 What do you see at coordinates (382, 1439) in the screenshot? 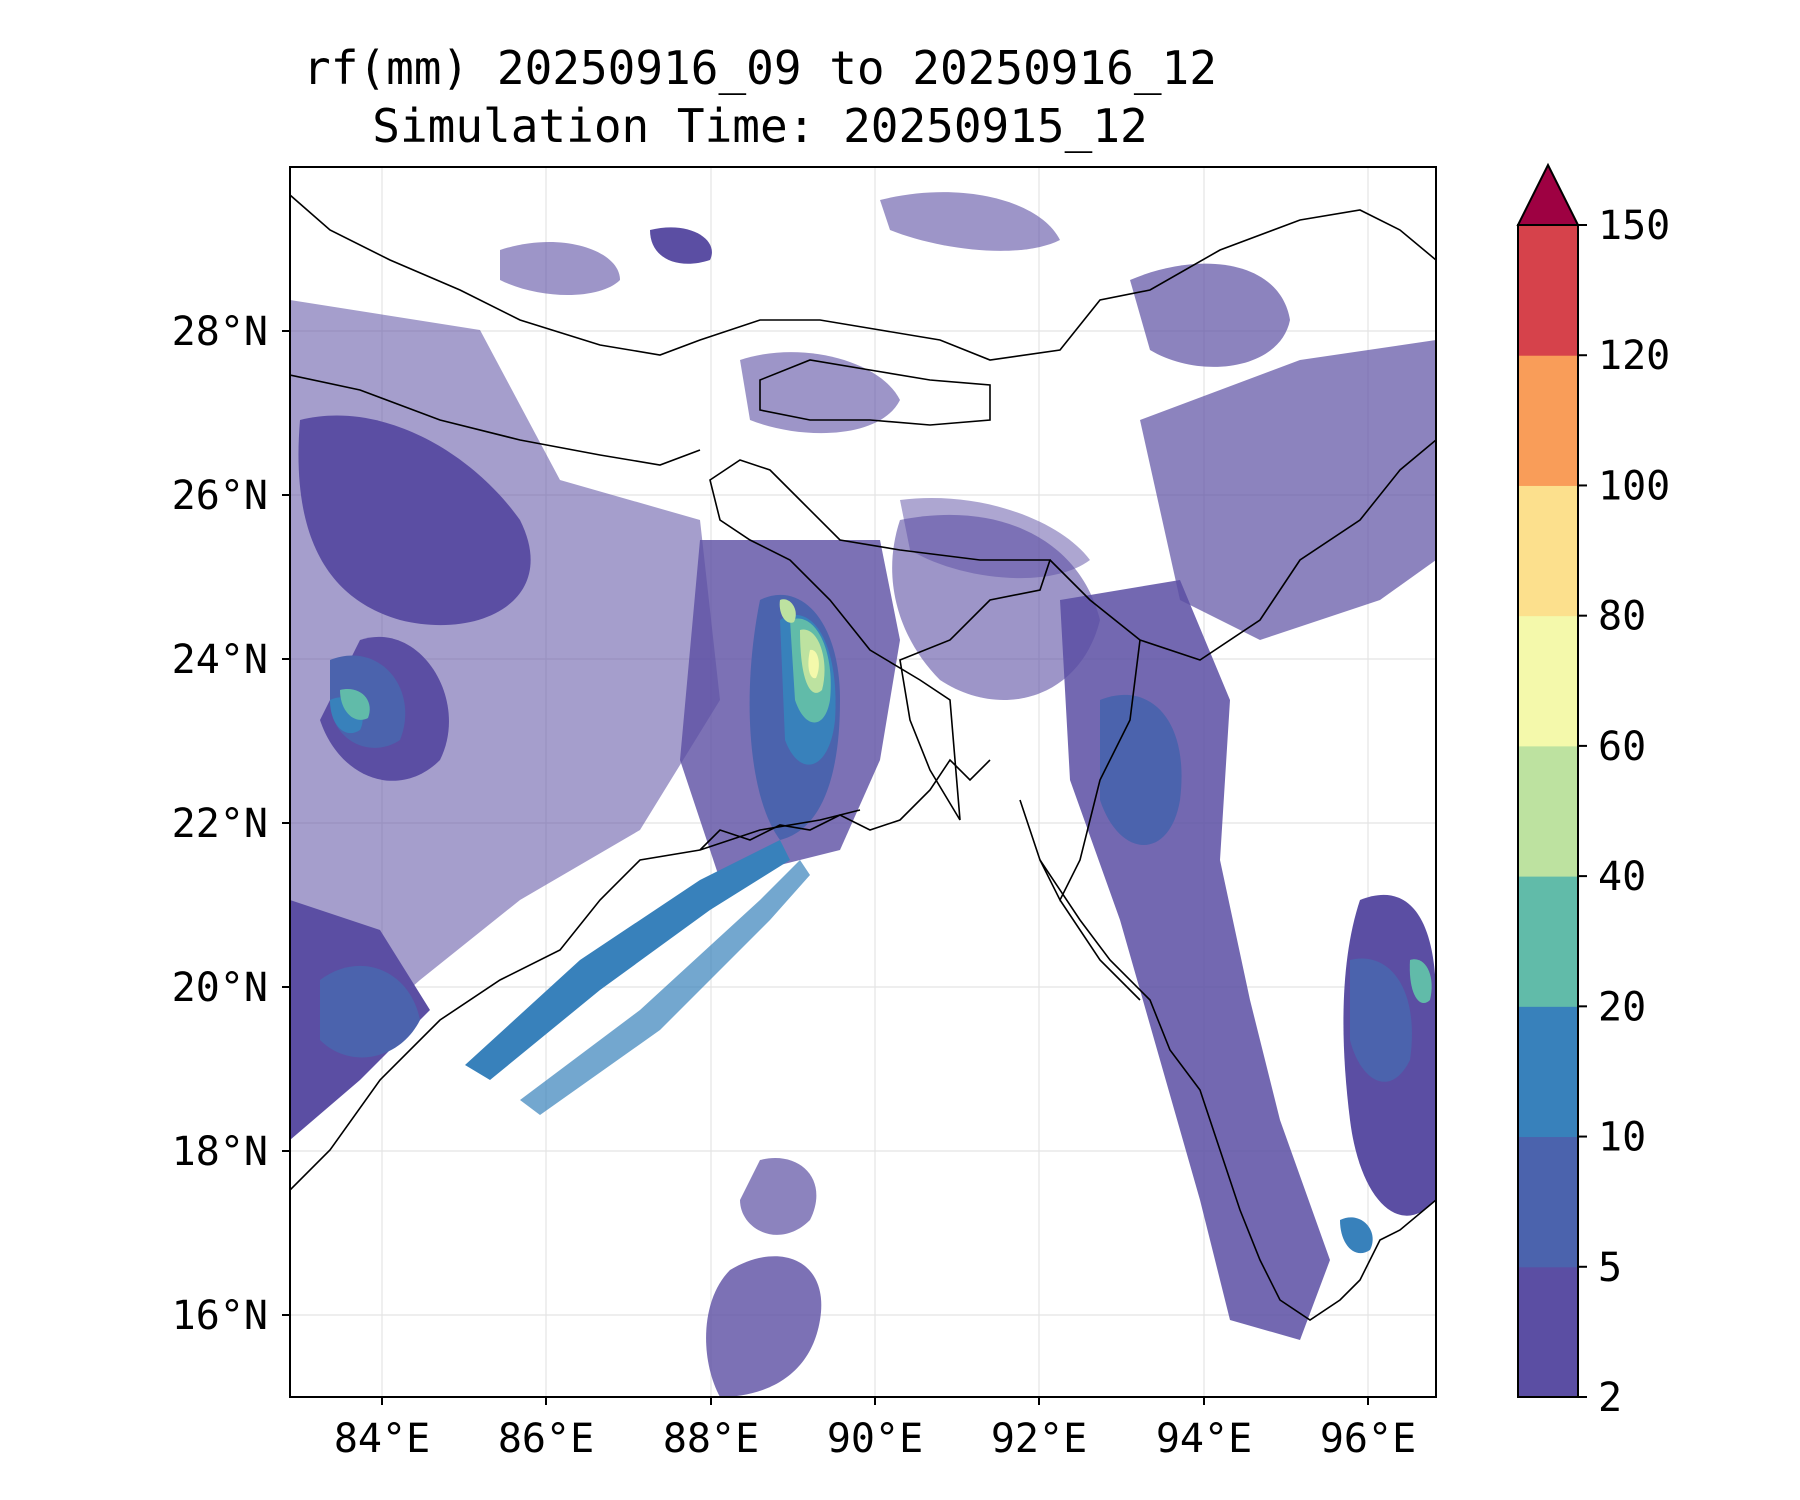
I see `x-tick-label: 84°E` at bounding box center [382, 1439].